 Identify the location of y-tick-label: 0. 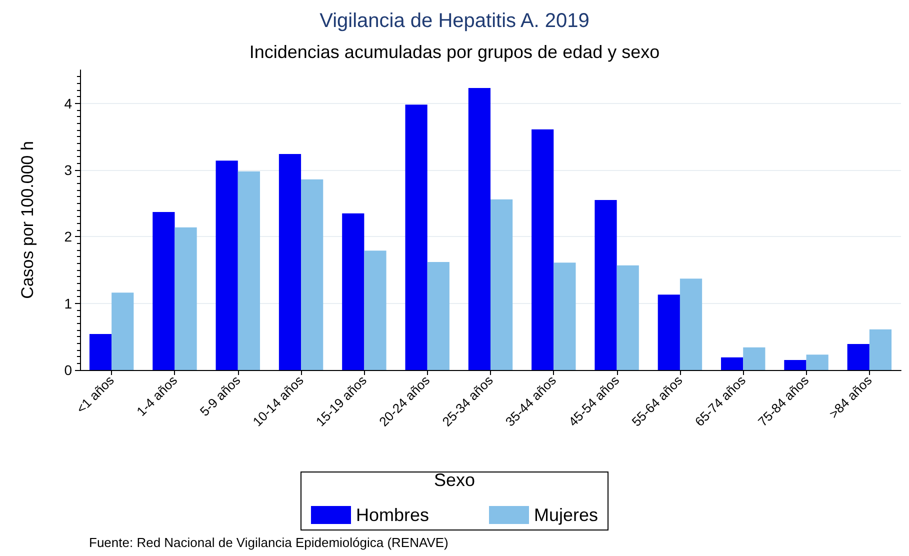
(68, 370).